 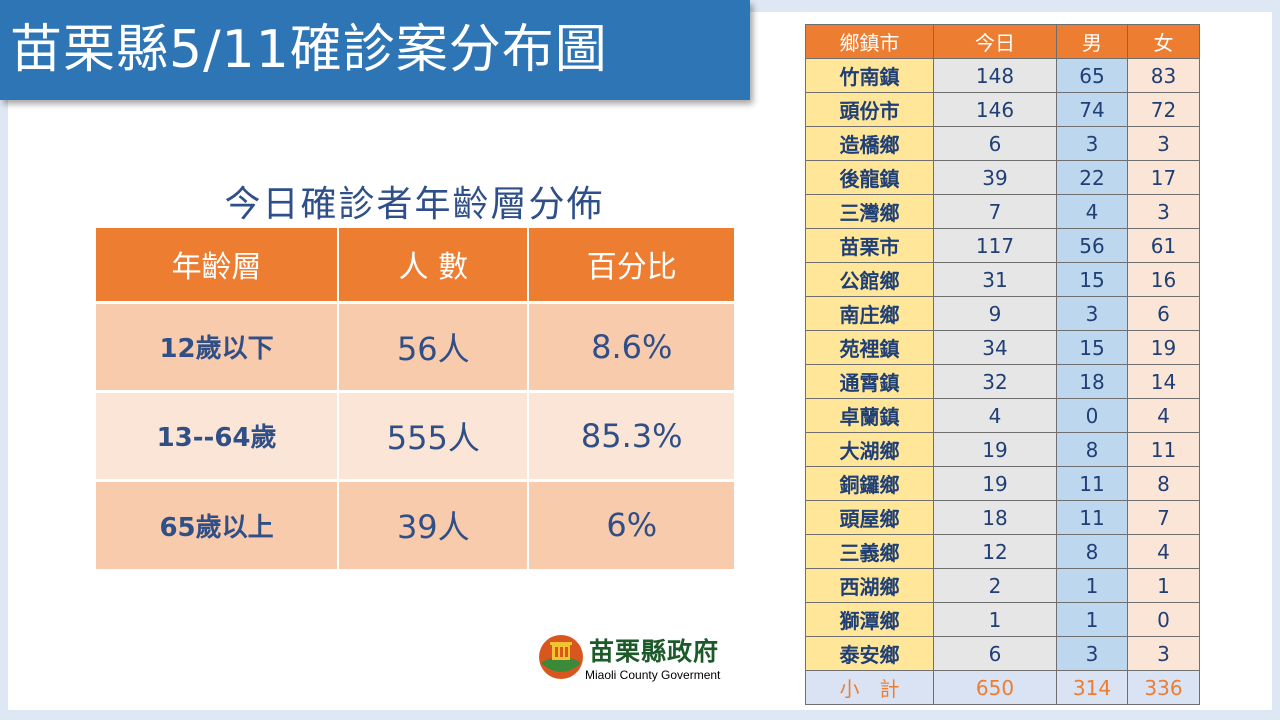 What do you see at coordinates (869, 551) in the screenshot?
I see `town-name-cell: 三義鄉` at bounding box center [869, 551].